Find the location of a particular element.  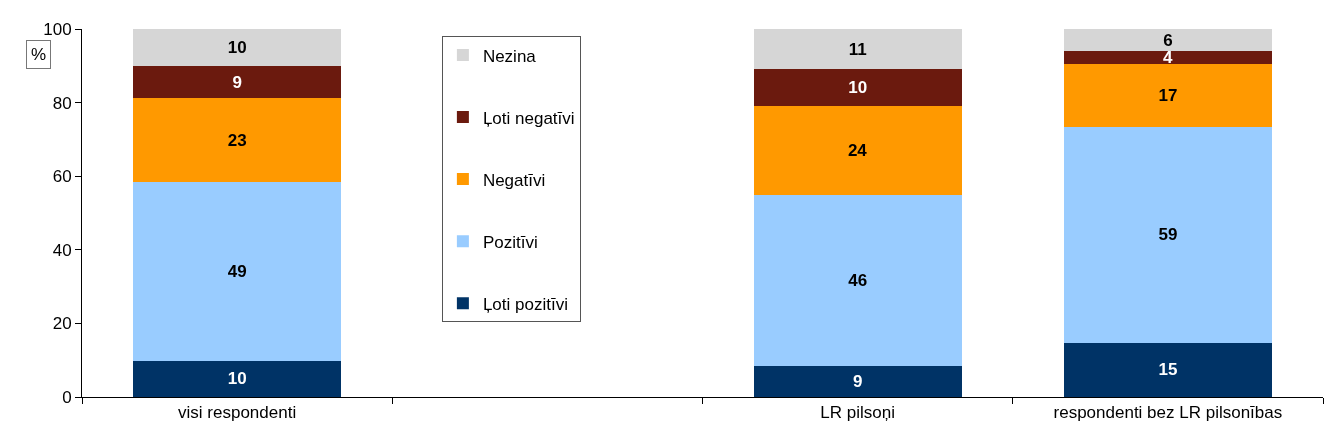

data-label: 23 is located at coordinates (237, 140).